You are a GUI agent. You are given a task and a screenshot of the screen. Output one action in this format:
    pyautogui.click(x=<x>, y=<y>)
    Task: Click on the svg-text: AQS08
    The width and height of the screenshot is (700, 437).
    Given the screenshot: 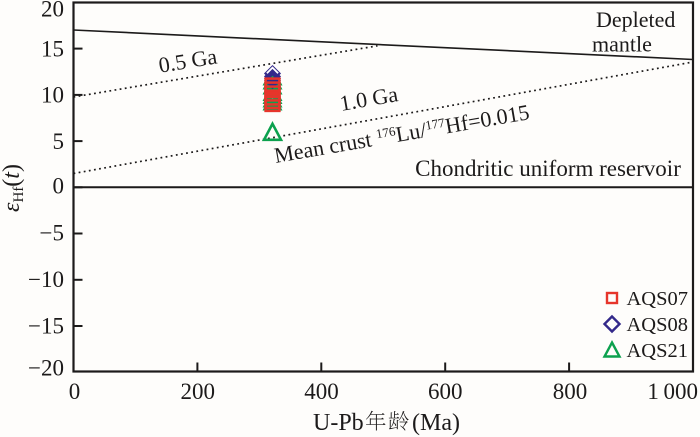 What is the action you would take?
    pyautogui.click(x=658, y=325)
    